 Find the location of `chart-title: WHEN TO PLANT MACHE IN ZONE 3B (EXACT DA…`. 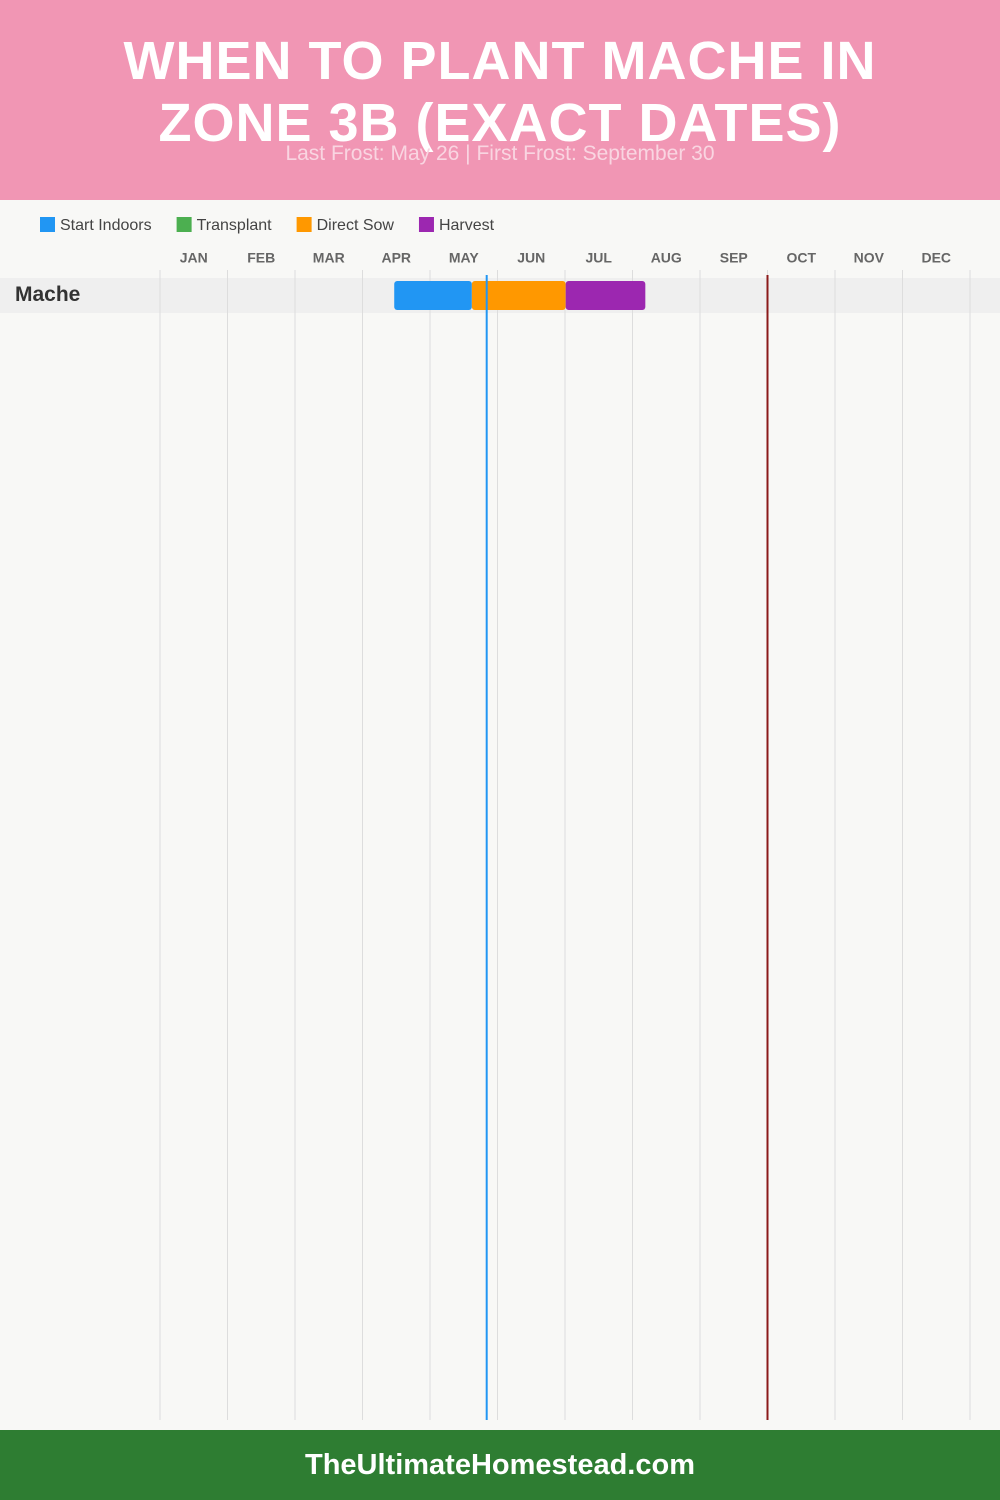

chart-title: WHEN TO PLANT MACHE IN ZONE 3B (EXACT DA… is located at coordinates (500, 92).